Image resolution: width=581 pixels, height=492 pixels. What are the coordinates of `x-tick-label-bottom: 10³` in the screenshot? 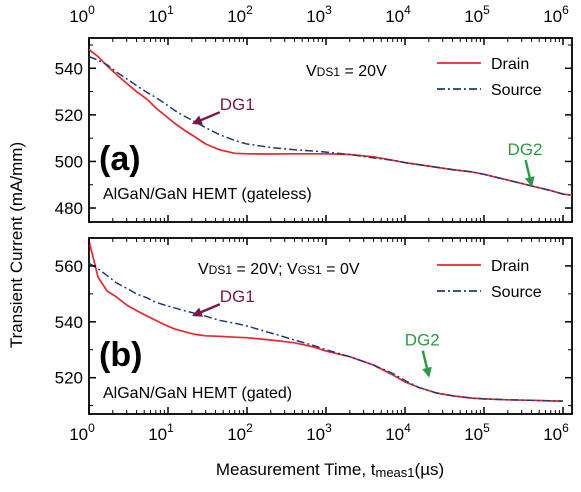 It's located at (319, 432).